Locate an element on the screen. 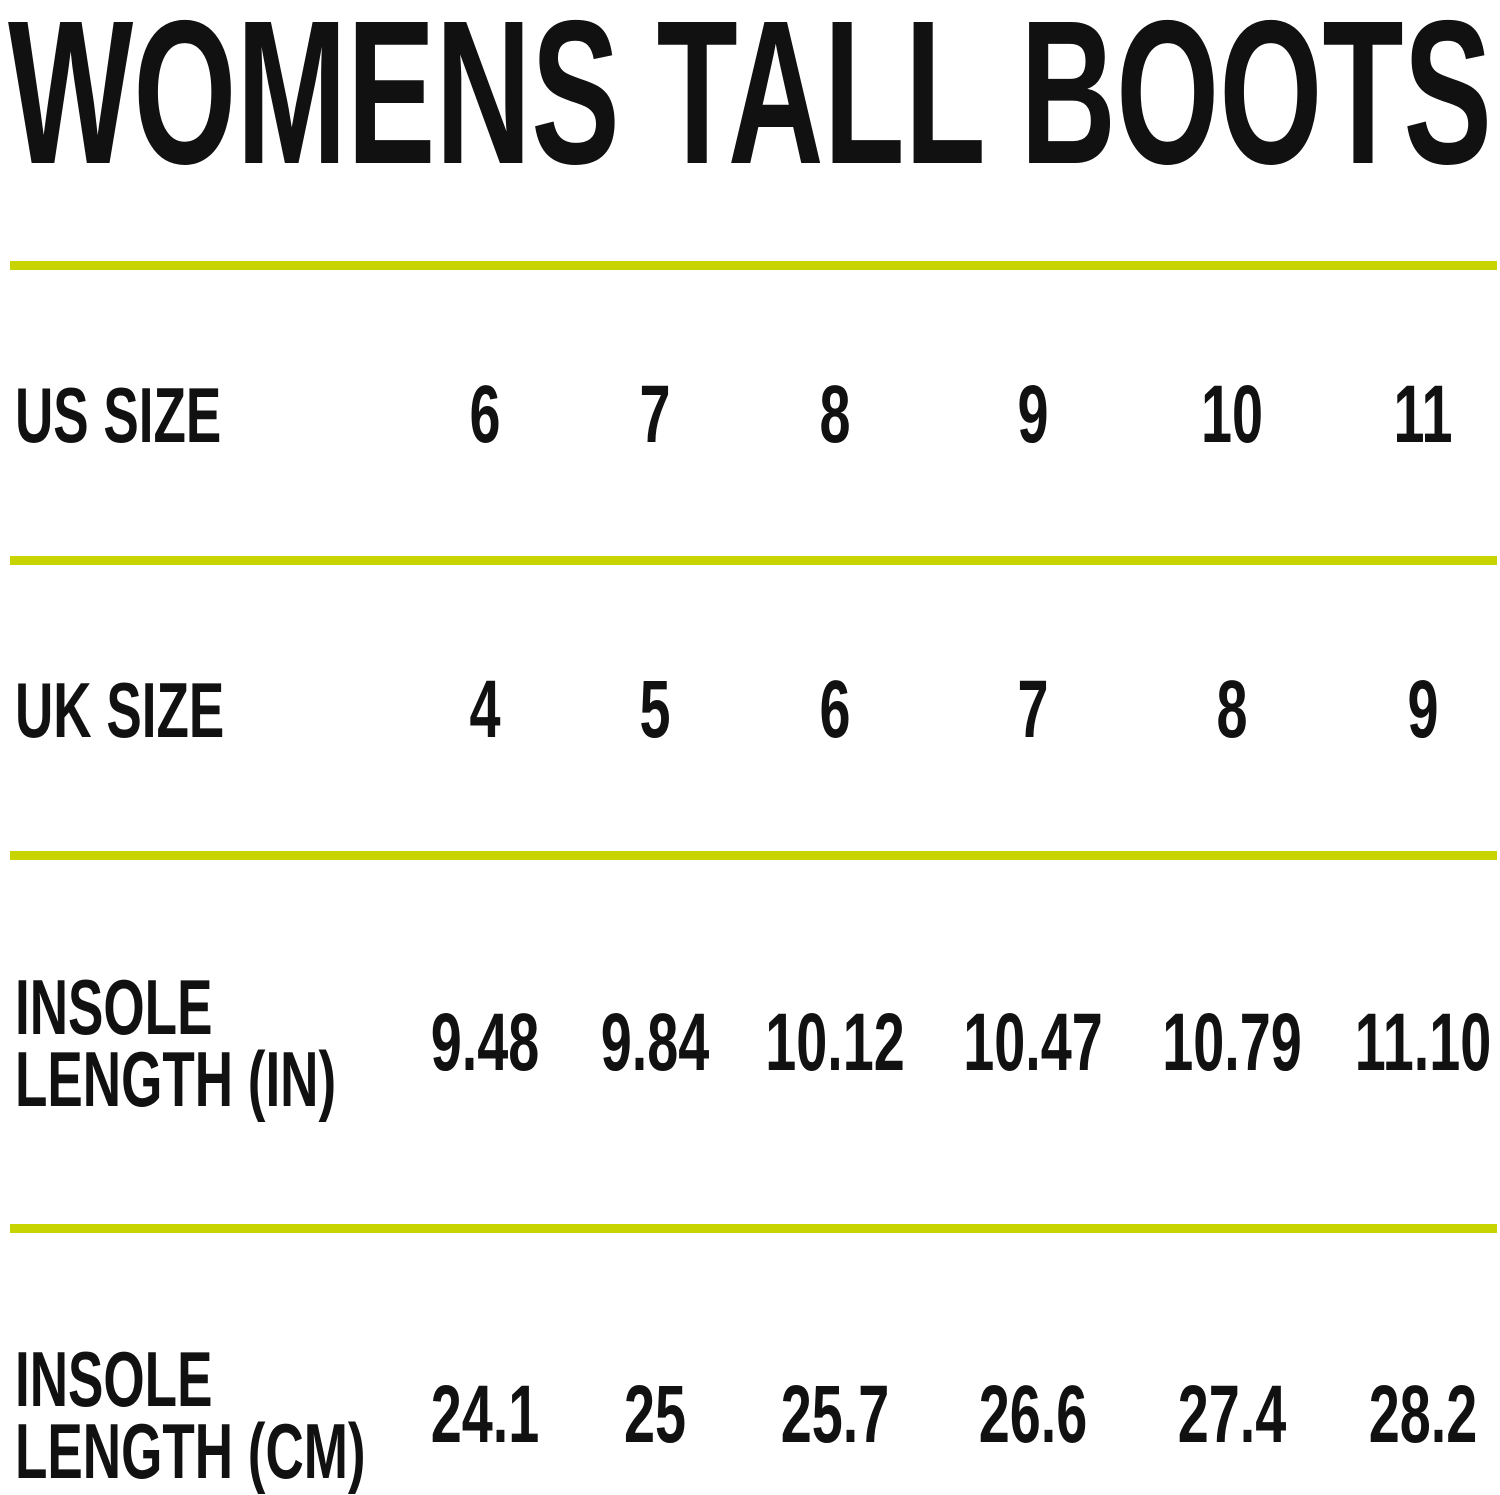  table-cell: 10.47 is located at coordinates (1033, 1042).